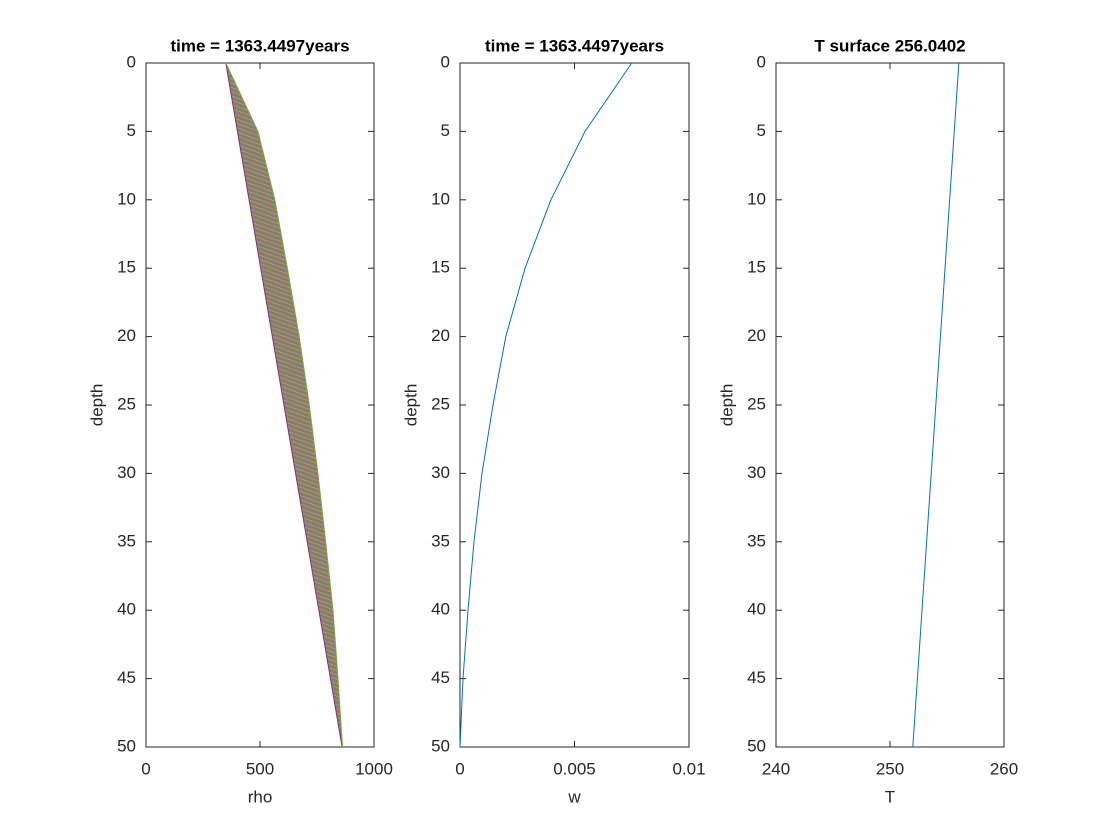 This screenshot has height=840, width=1120. I want to click on x-tick-label: 0.01, so click(688, 768).